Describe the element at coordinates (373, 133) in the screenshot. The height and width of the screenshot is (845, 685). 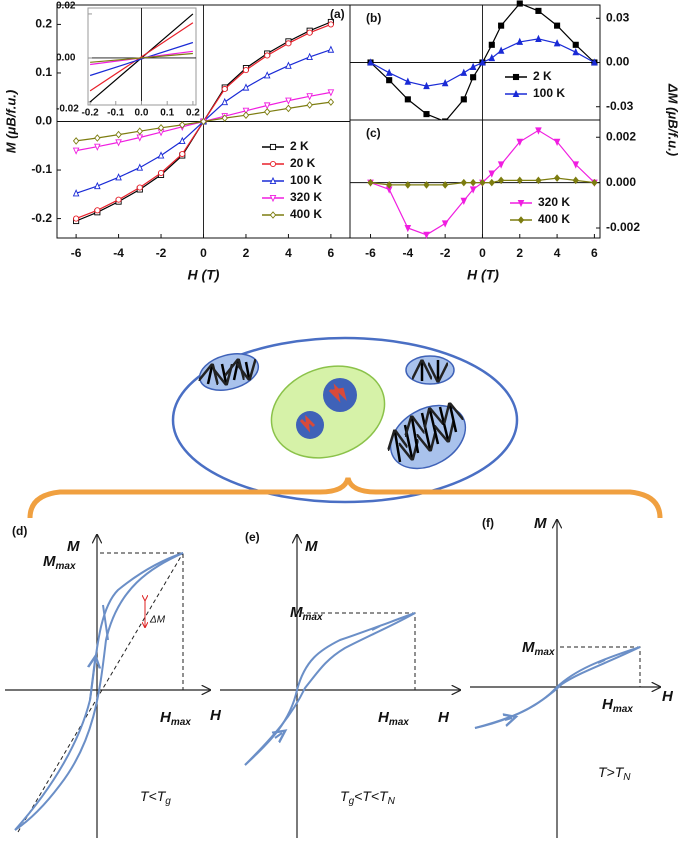
I see `panel-label: (c)` at that location.